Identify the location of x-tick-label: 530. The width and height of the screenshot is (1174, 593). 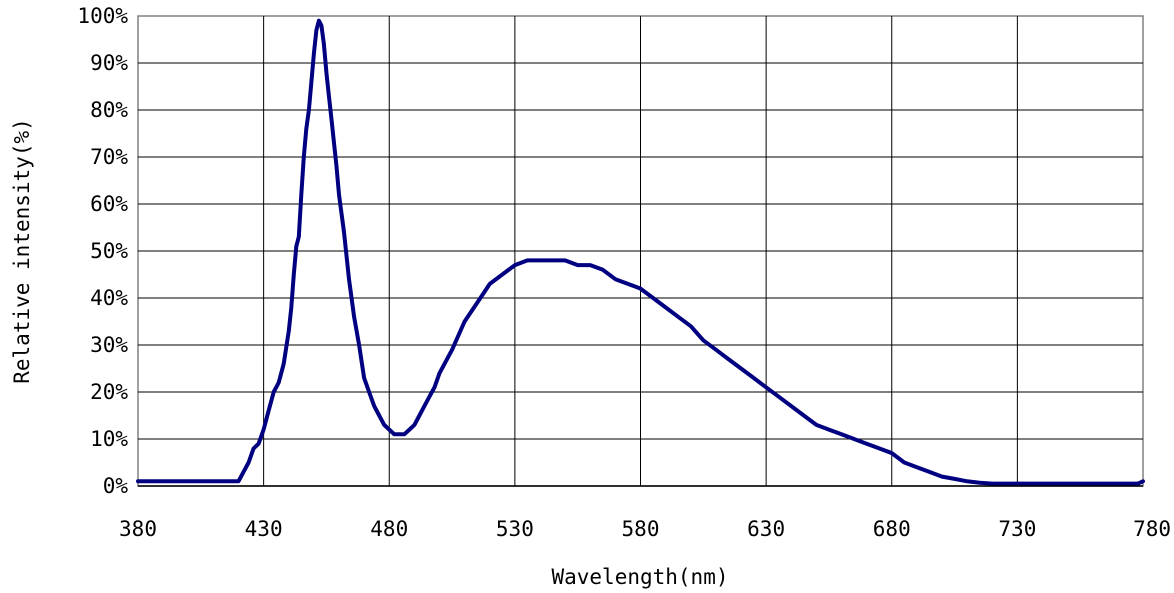
(515, 529).